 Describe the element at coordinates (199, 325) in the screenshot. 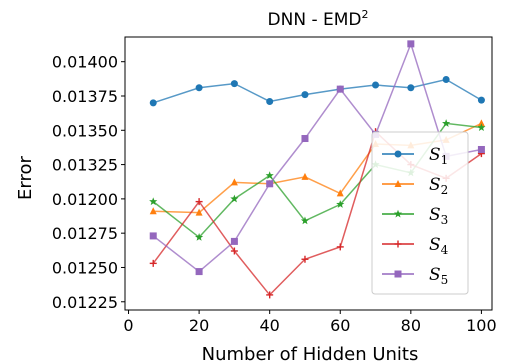

I see `x-tick-label: 20` at that location.